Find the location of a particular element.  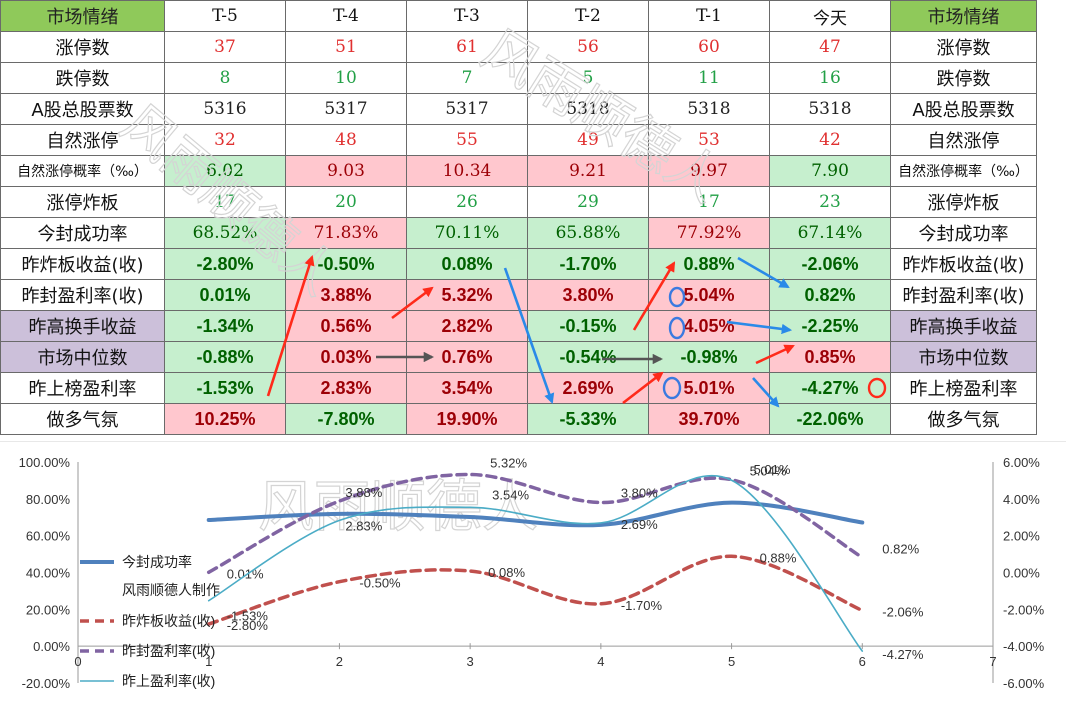

table-cell: 60 is located at coordinates (709, 47).